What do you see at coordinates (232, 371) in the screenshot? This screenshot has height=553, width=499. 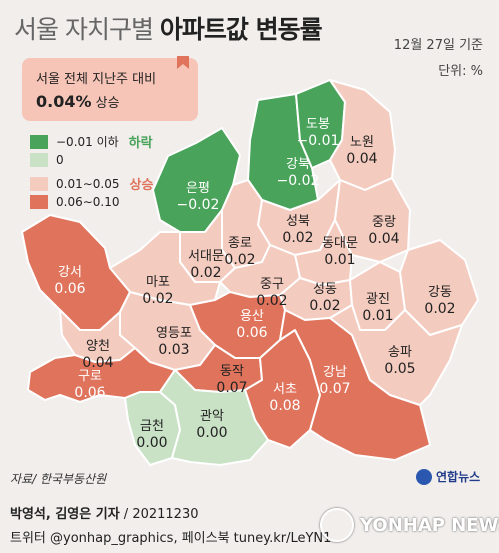 I see `district-name-label: 동작` at bounding box center [232, 371].